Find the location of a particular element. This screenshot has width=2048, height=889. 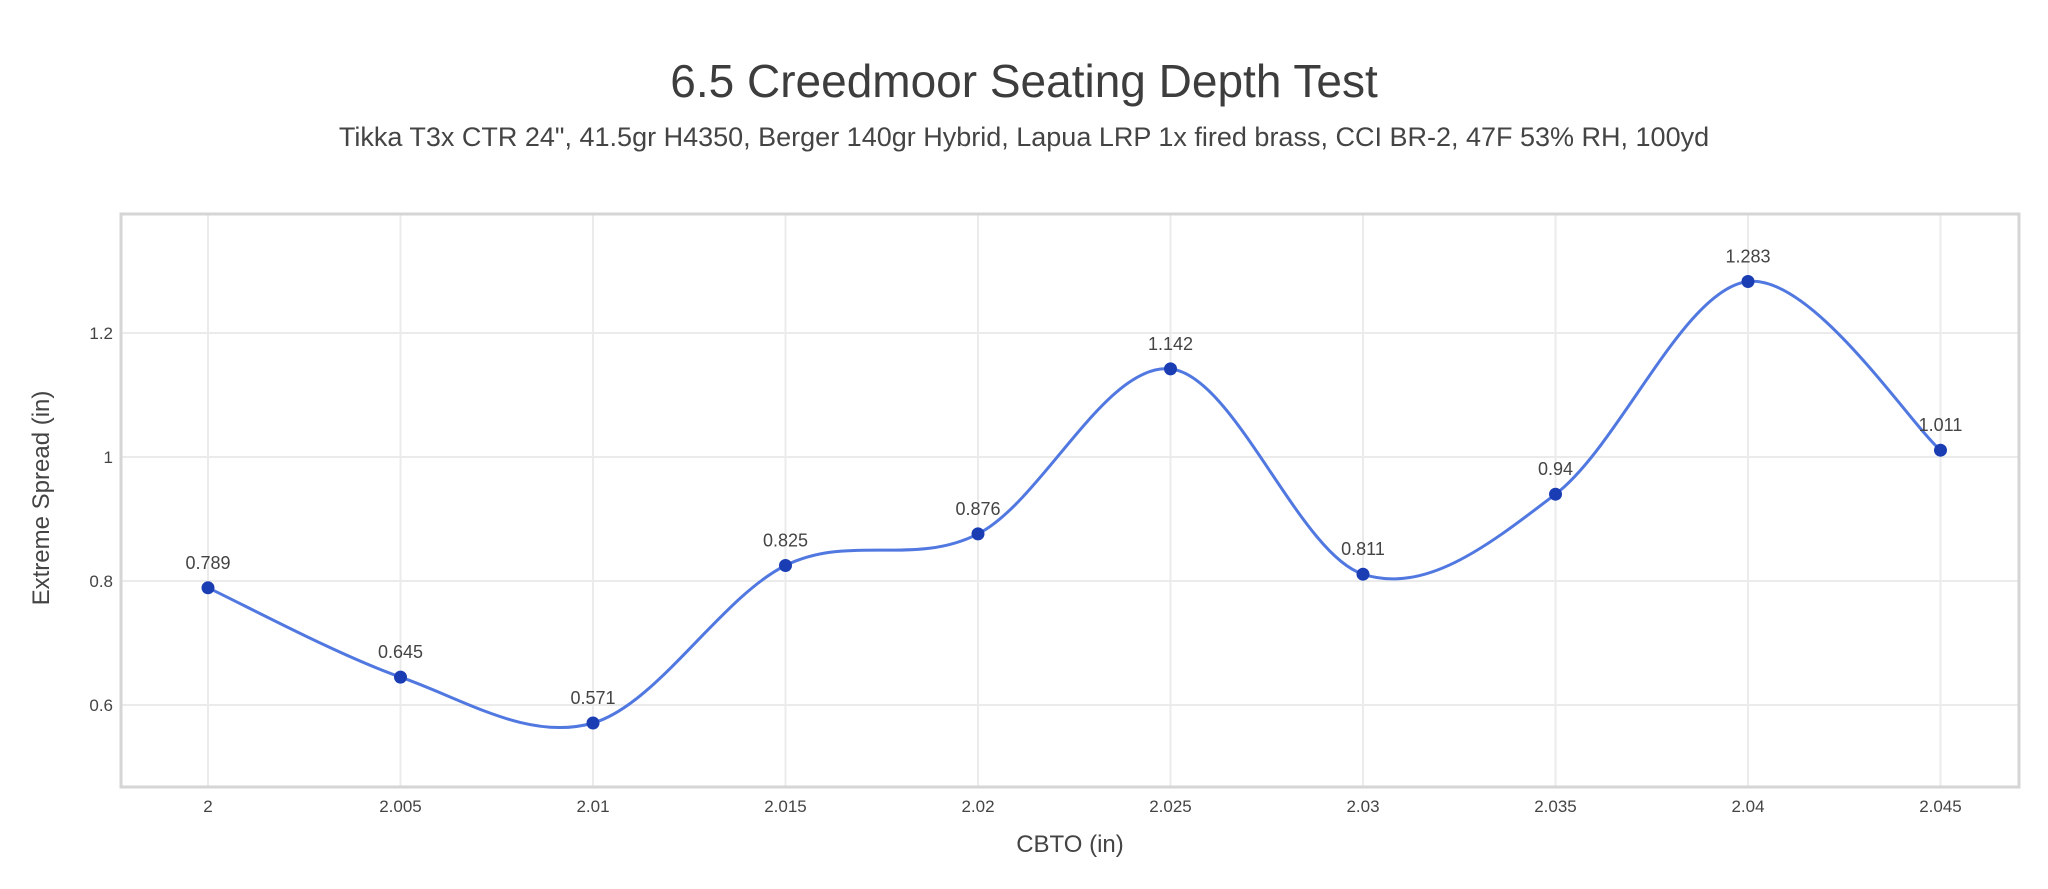

y-tick-label: 1.2 is located at coordinates (101, 333).